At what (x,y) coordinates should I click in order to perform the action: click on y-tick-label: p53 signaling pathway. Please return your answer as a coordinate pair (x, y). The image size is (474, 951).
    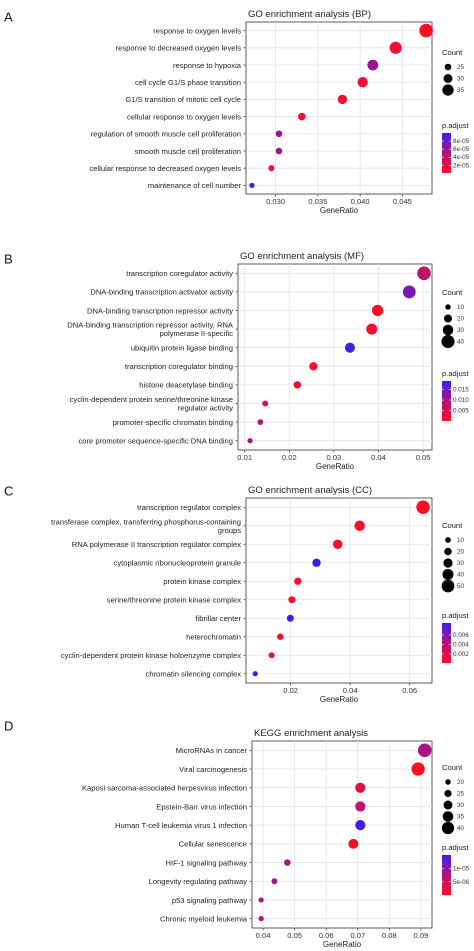
    Looking at the image, I should click on (209, 900).